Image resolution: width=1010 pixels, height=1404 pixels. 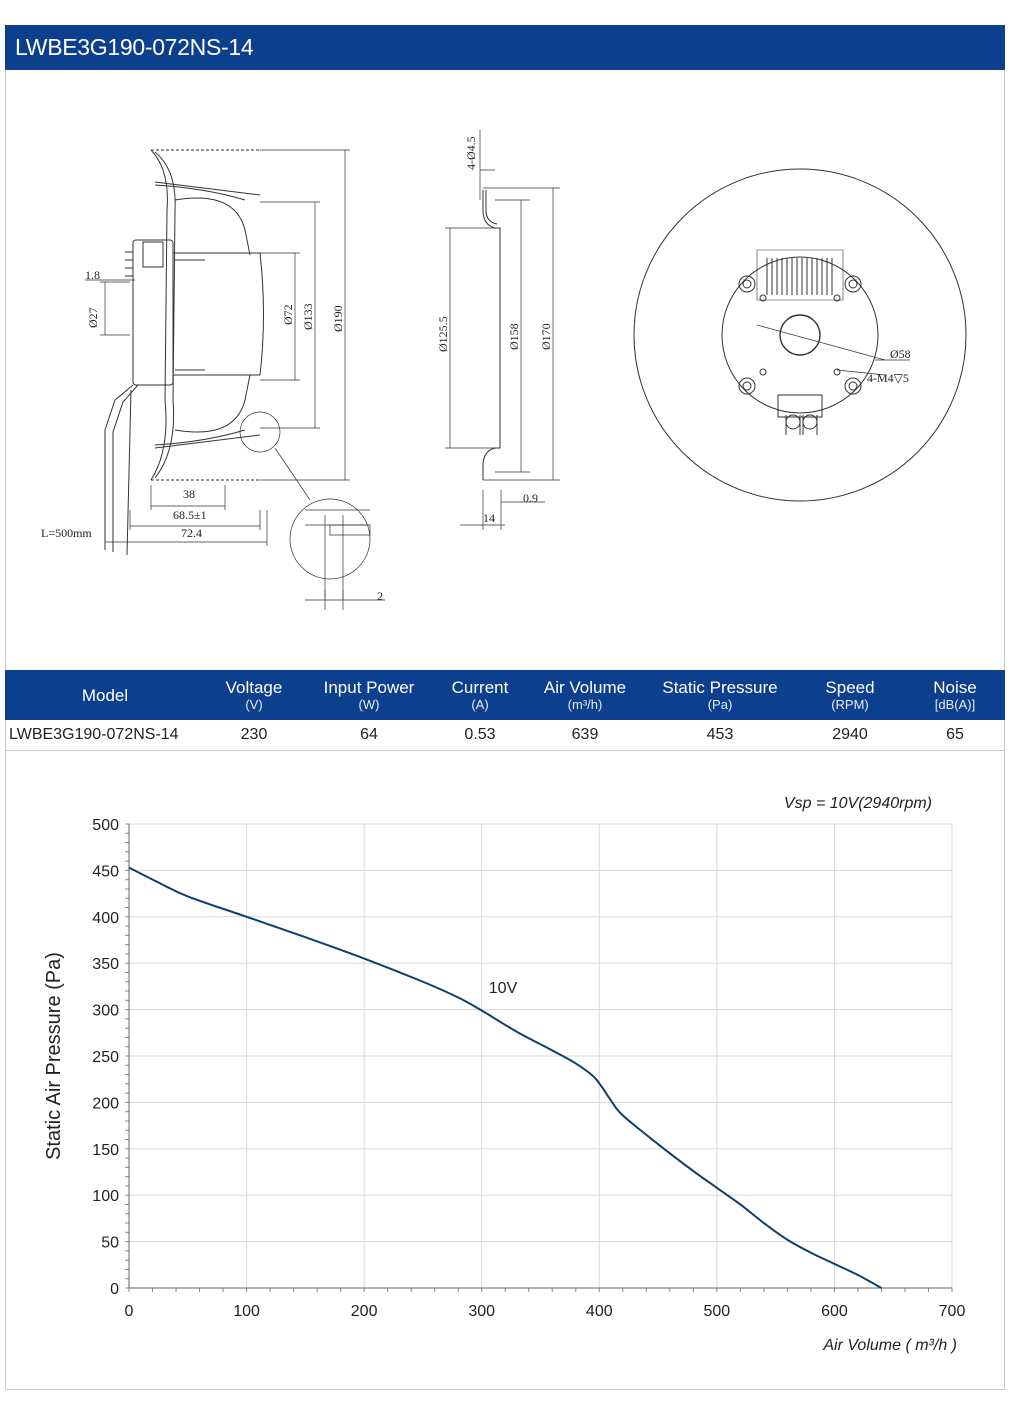 I want to click on x-tick-label: 200, so click(x=364, y=1311).